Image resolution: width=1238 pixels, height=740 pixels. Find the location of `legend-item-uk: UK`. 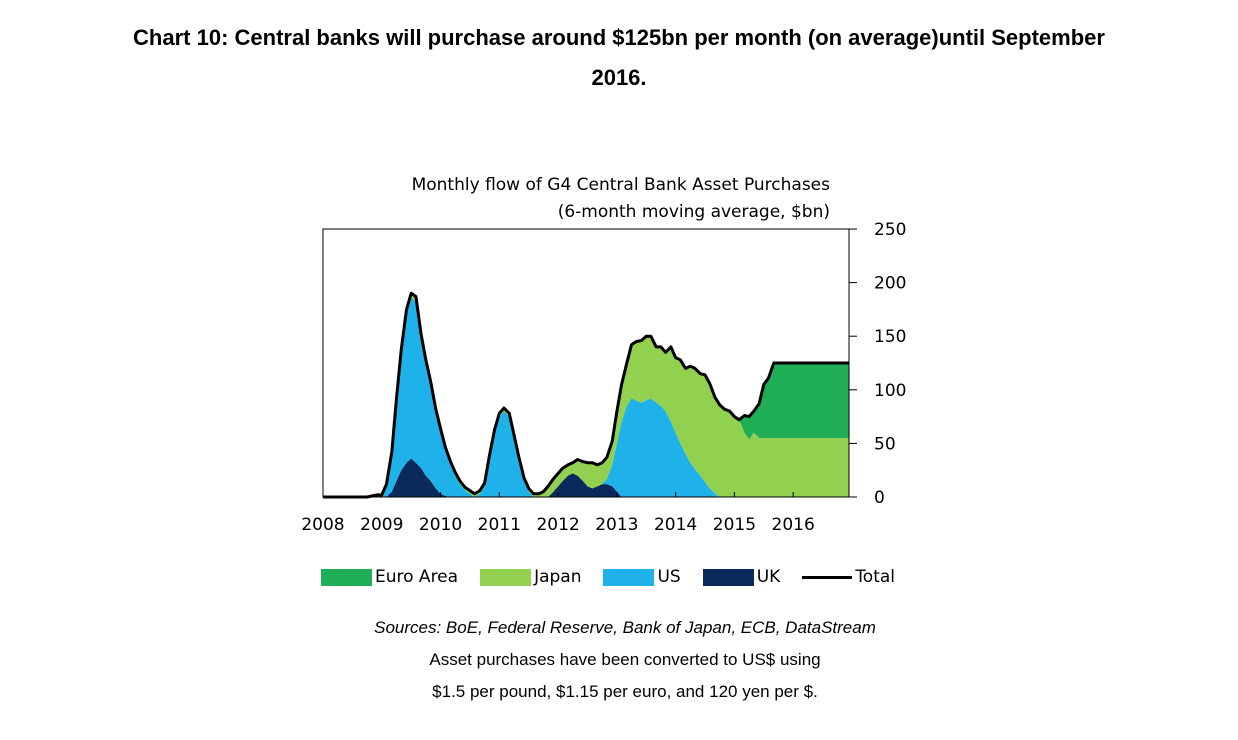

legend-item-uk: UK is located at coordinates (741, 577).